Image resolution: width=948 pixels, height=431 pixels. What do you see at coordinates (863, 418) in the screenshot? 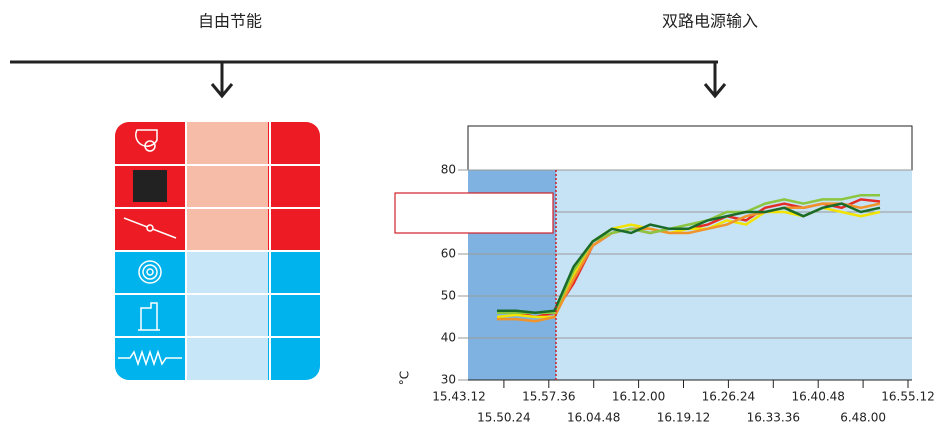
I see `x-tick-label: 6.48.00` at bounding box center [863, 418].